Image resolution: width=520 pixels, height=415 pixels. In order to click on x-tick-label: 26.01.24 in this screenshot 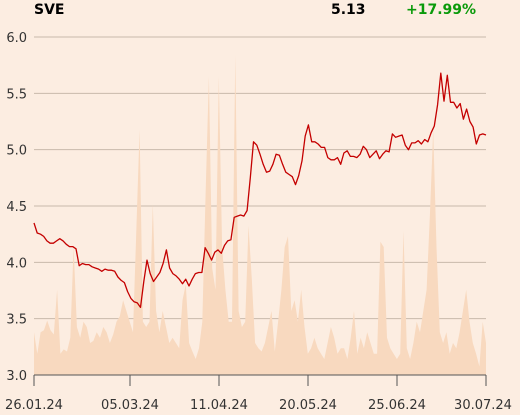, I will do `click(34, 405)`.